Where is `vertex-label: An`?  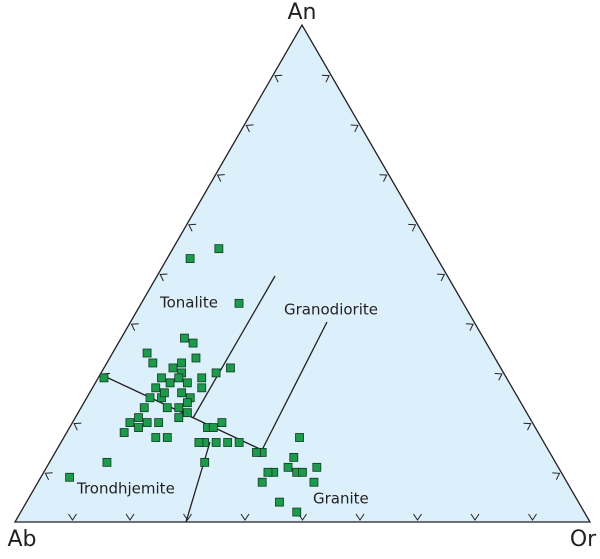 vertex-label: An is located at coordinates (302, 12).